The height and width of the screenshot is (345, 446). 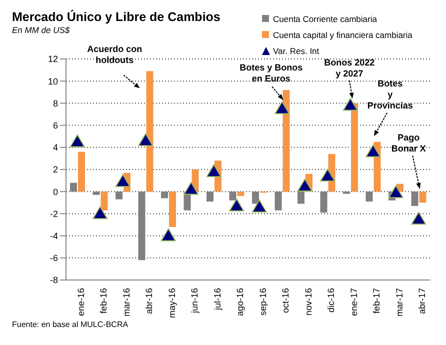 What do you see at coordinates (55, 169) in the screenshot?
I see `y-tick-label: 2` at bounding box center [55, 169].